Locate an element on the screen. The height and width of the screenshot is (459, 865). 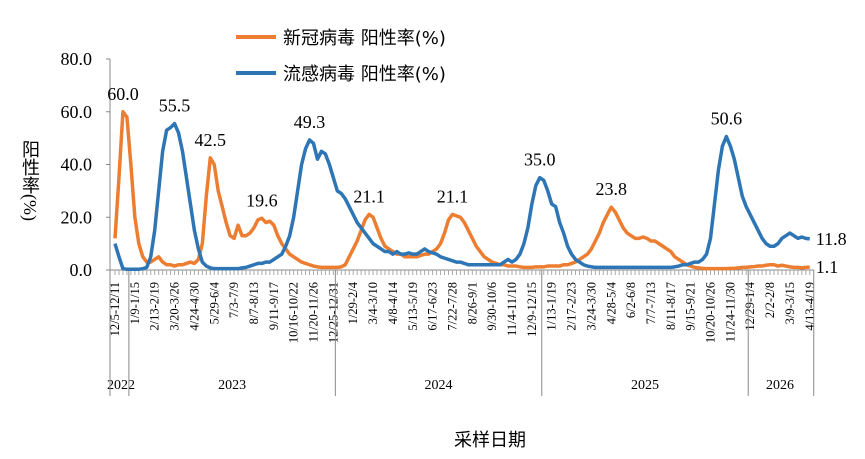
data-label: 19.6 is located at coordinates (262, 200).